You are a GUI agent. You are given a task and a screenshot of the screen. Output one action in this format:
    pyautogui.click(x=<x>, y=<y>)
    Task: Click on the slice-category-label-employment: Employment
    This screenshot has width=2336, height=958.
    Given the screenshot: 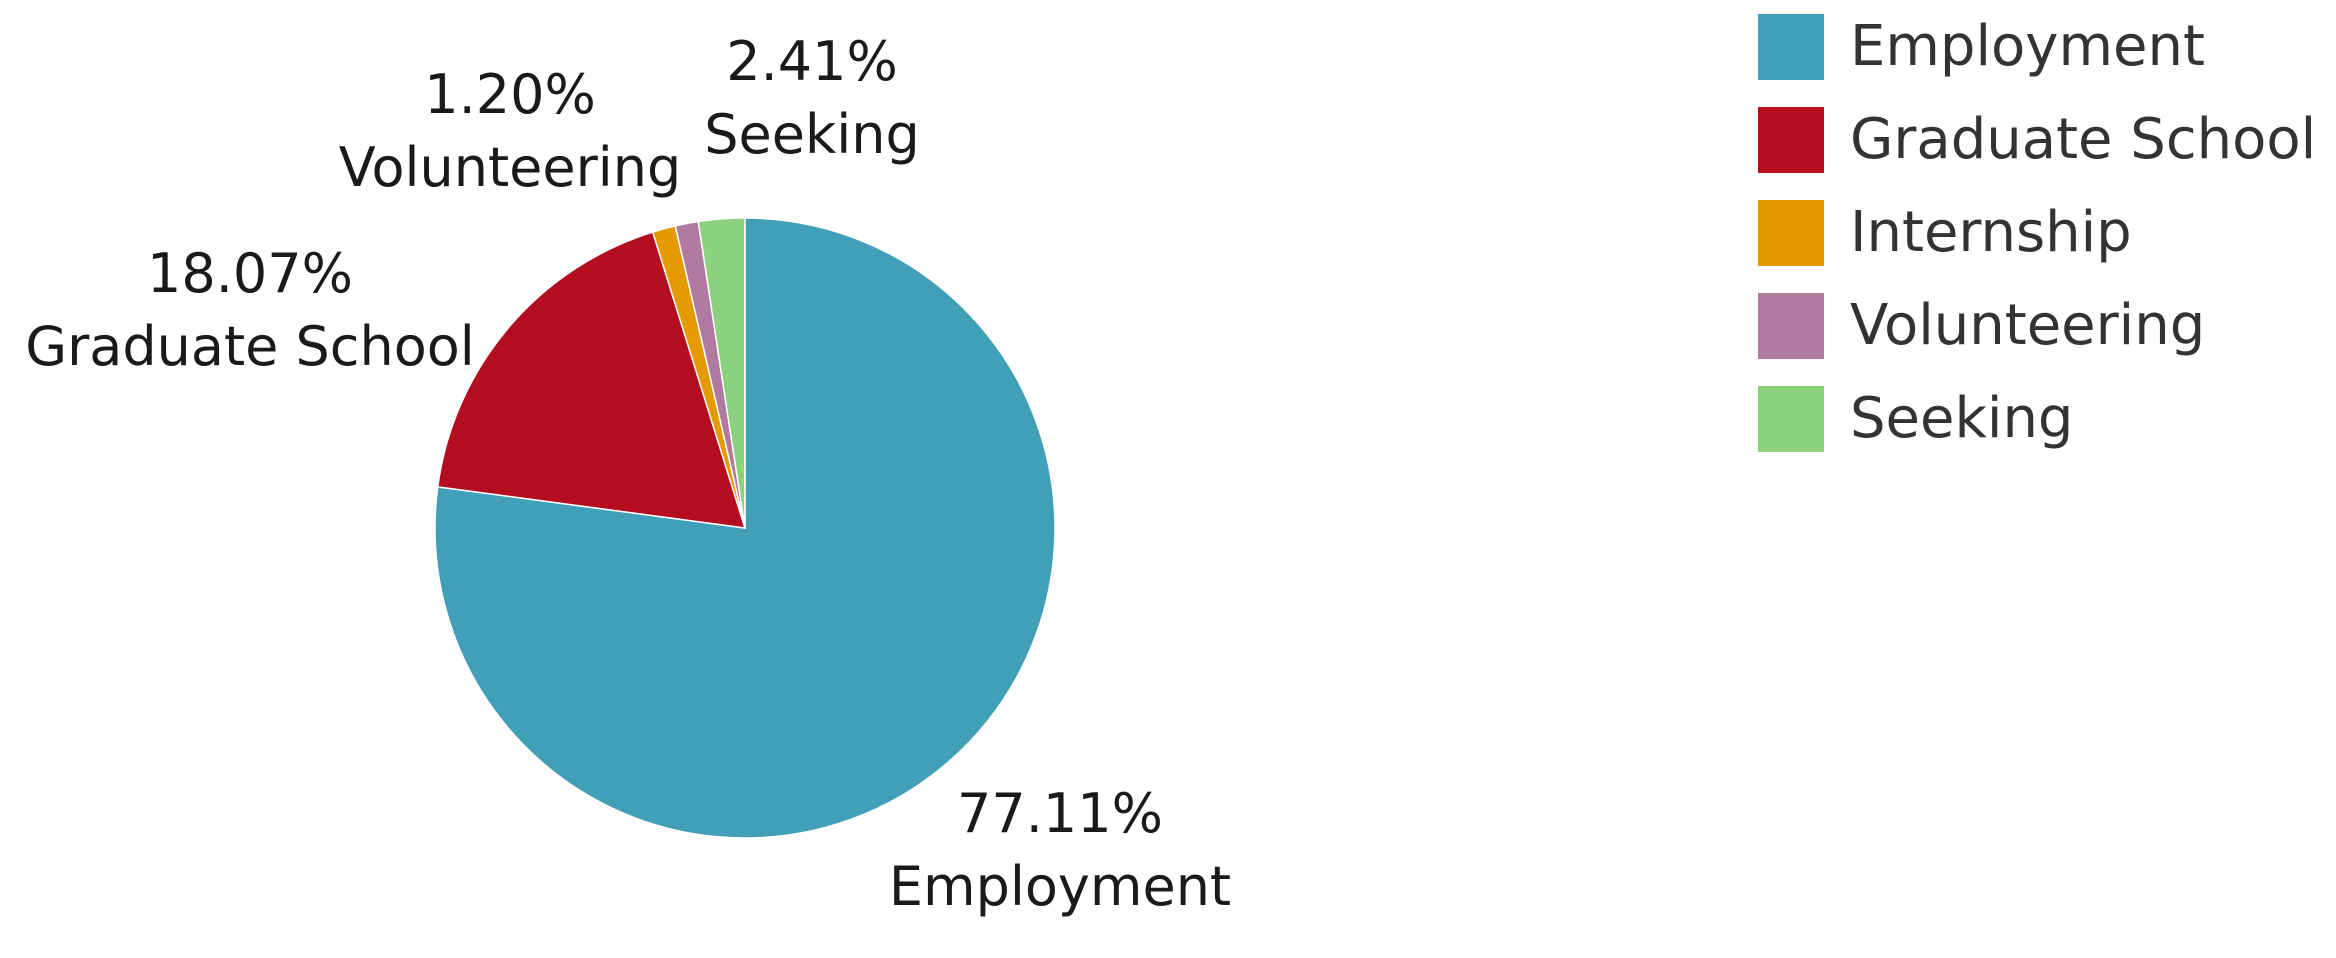 What is the action you would take?
    pyautogui.click(x=1060, y=886)
    